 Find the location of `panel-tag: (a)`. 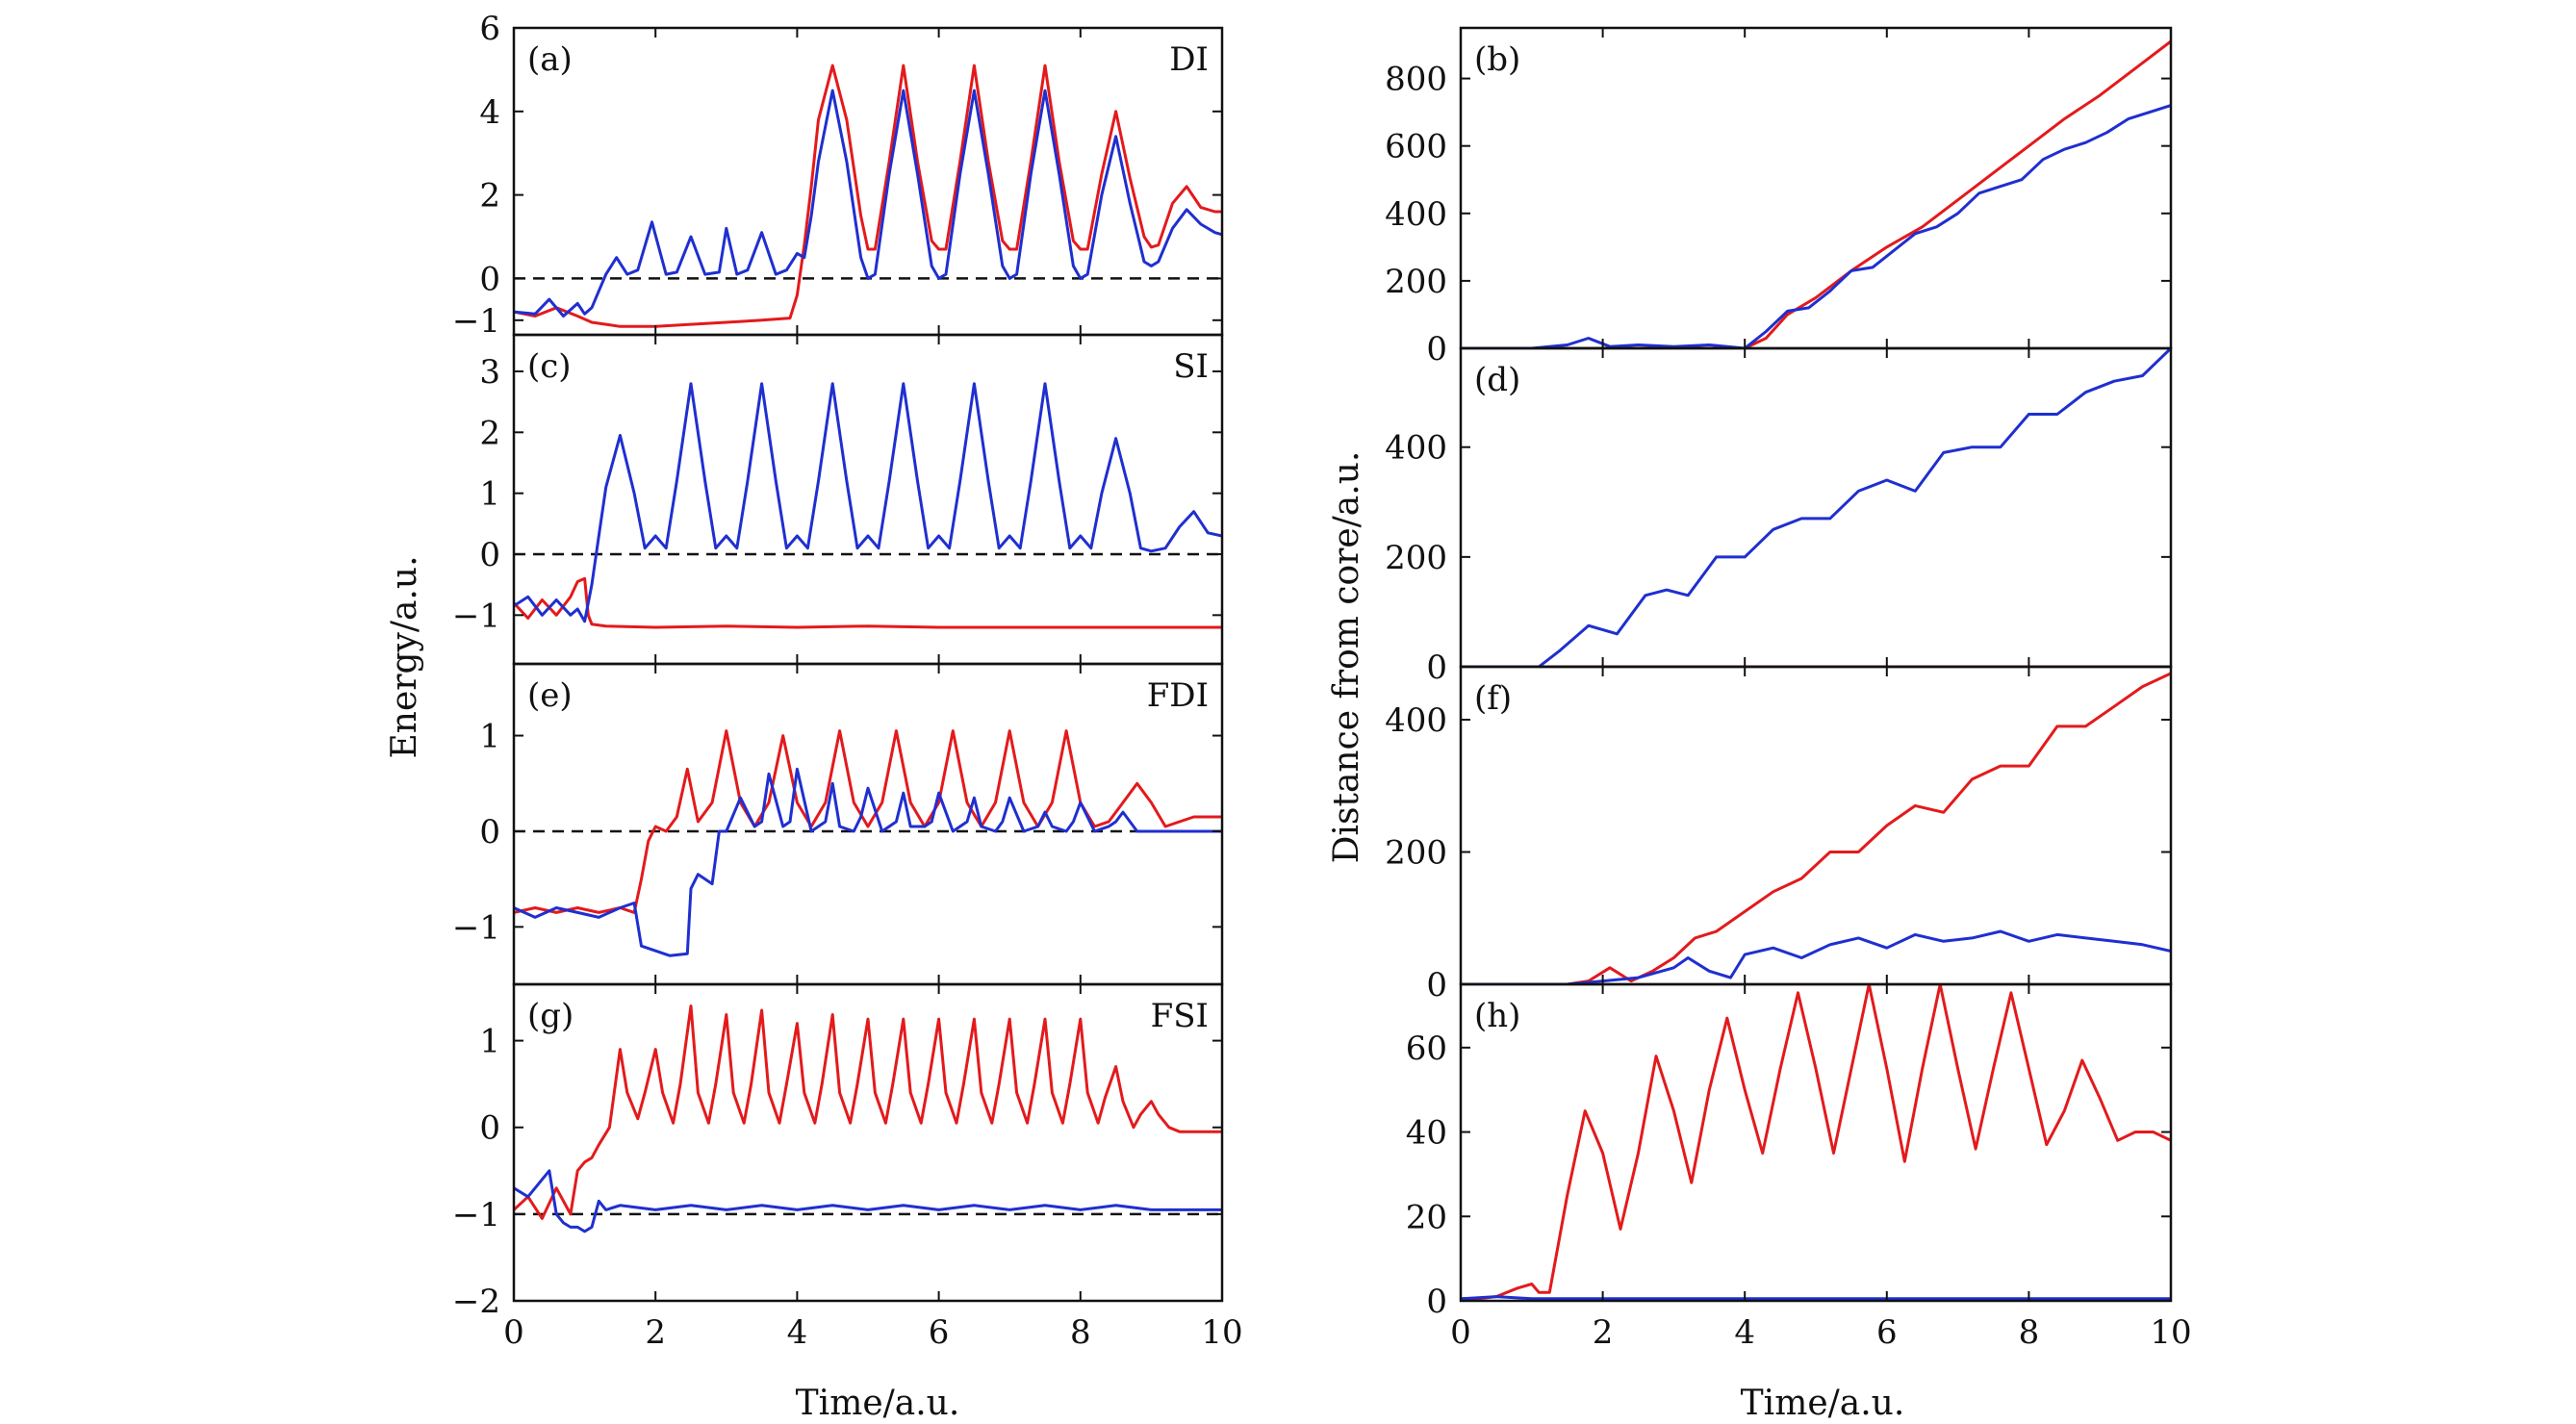

panel-tag: (a) is located at coordinates (550, 60).